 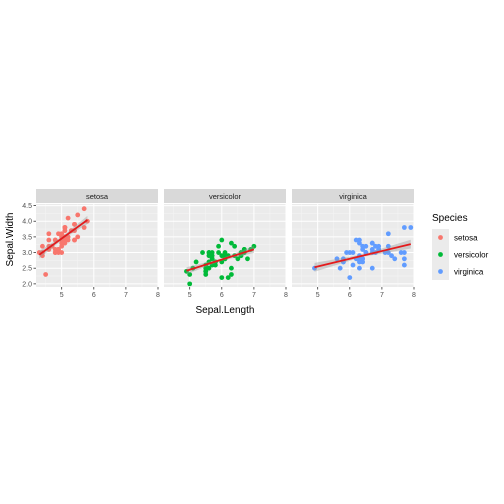 What do you see at coordinates (450, 218) in the screenshot?
I see `legend-title: Species` at bounding box center [450, 218].